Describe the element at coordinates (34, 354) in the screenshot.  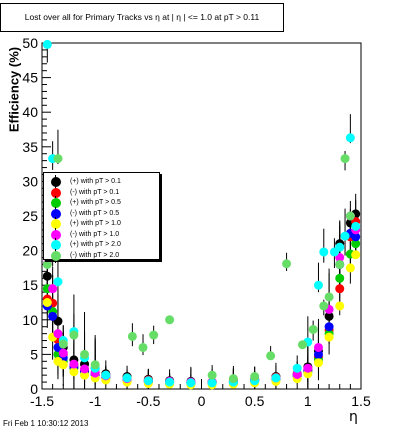
I see `y-tick-label: 5` at that location.